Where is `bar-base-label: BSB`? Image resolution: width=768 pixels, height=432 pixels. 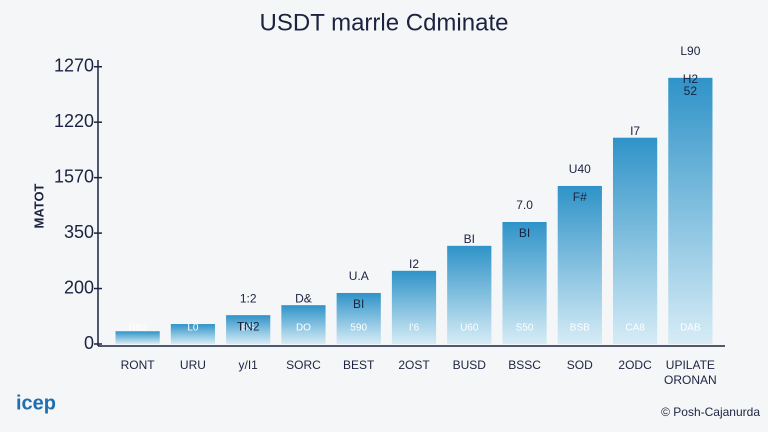
bar-base-label: BSB is located at coordinates (580, 328).